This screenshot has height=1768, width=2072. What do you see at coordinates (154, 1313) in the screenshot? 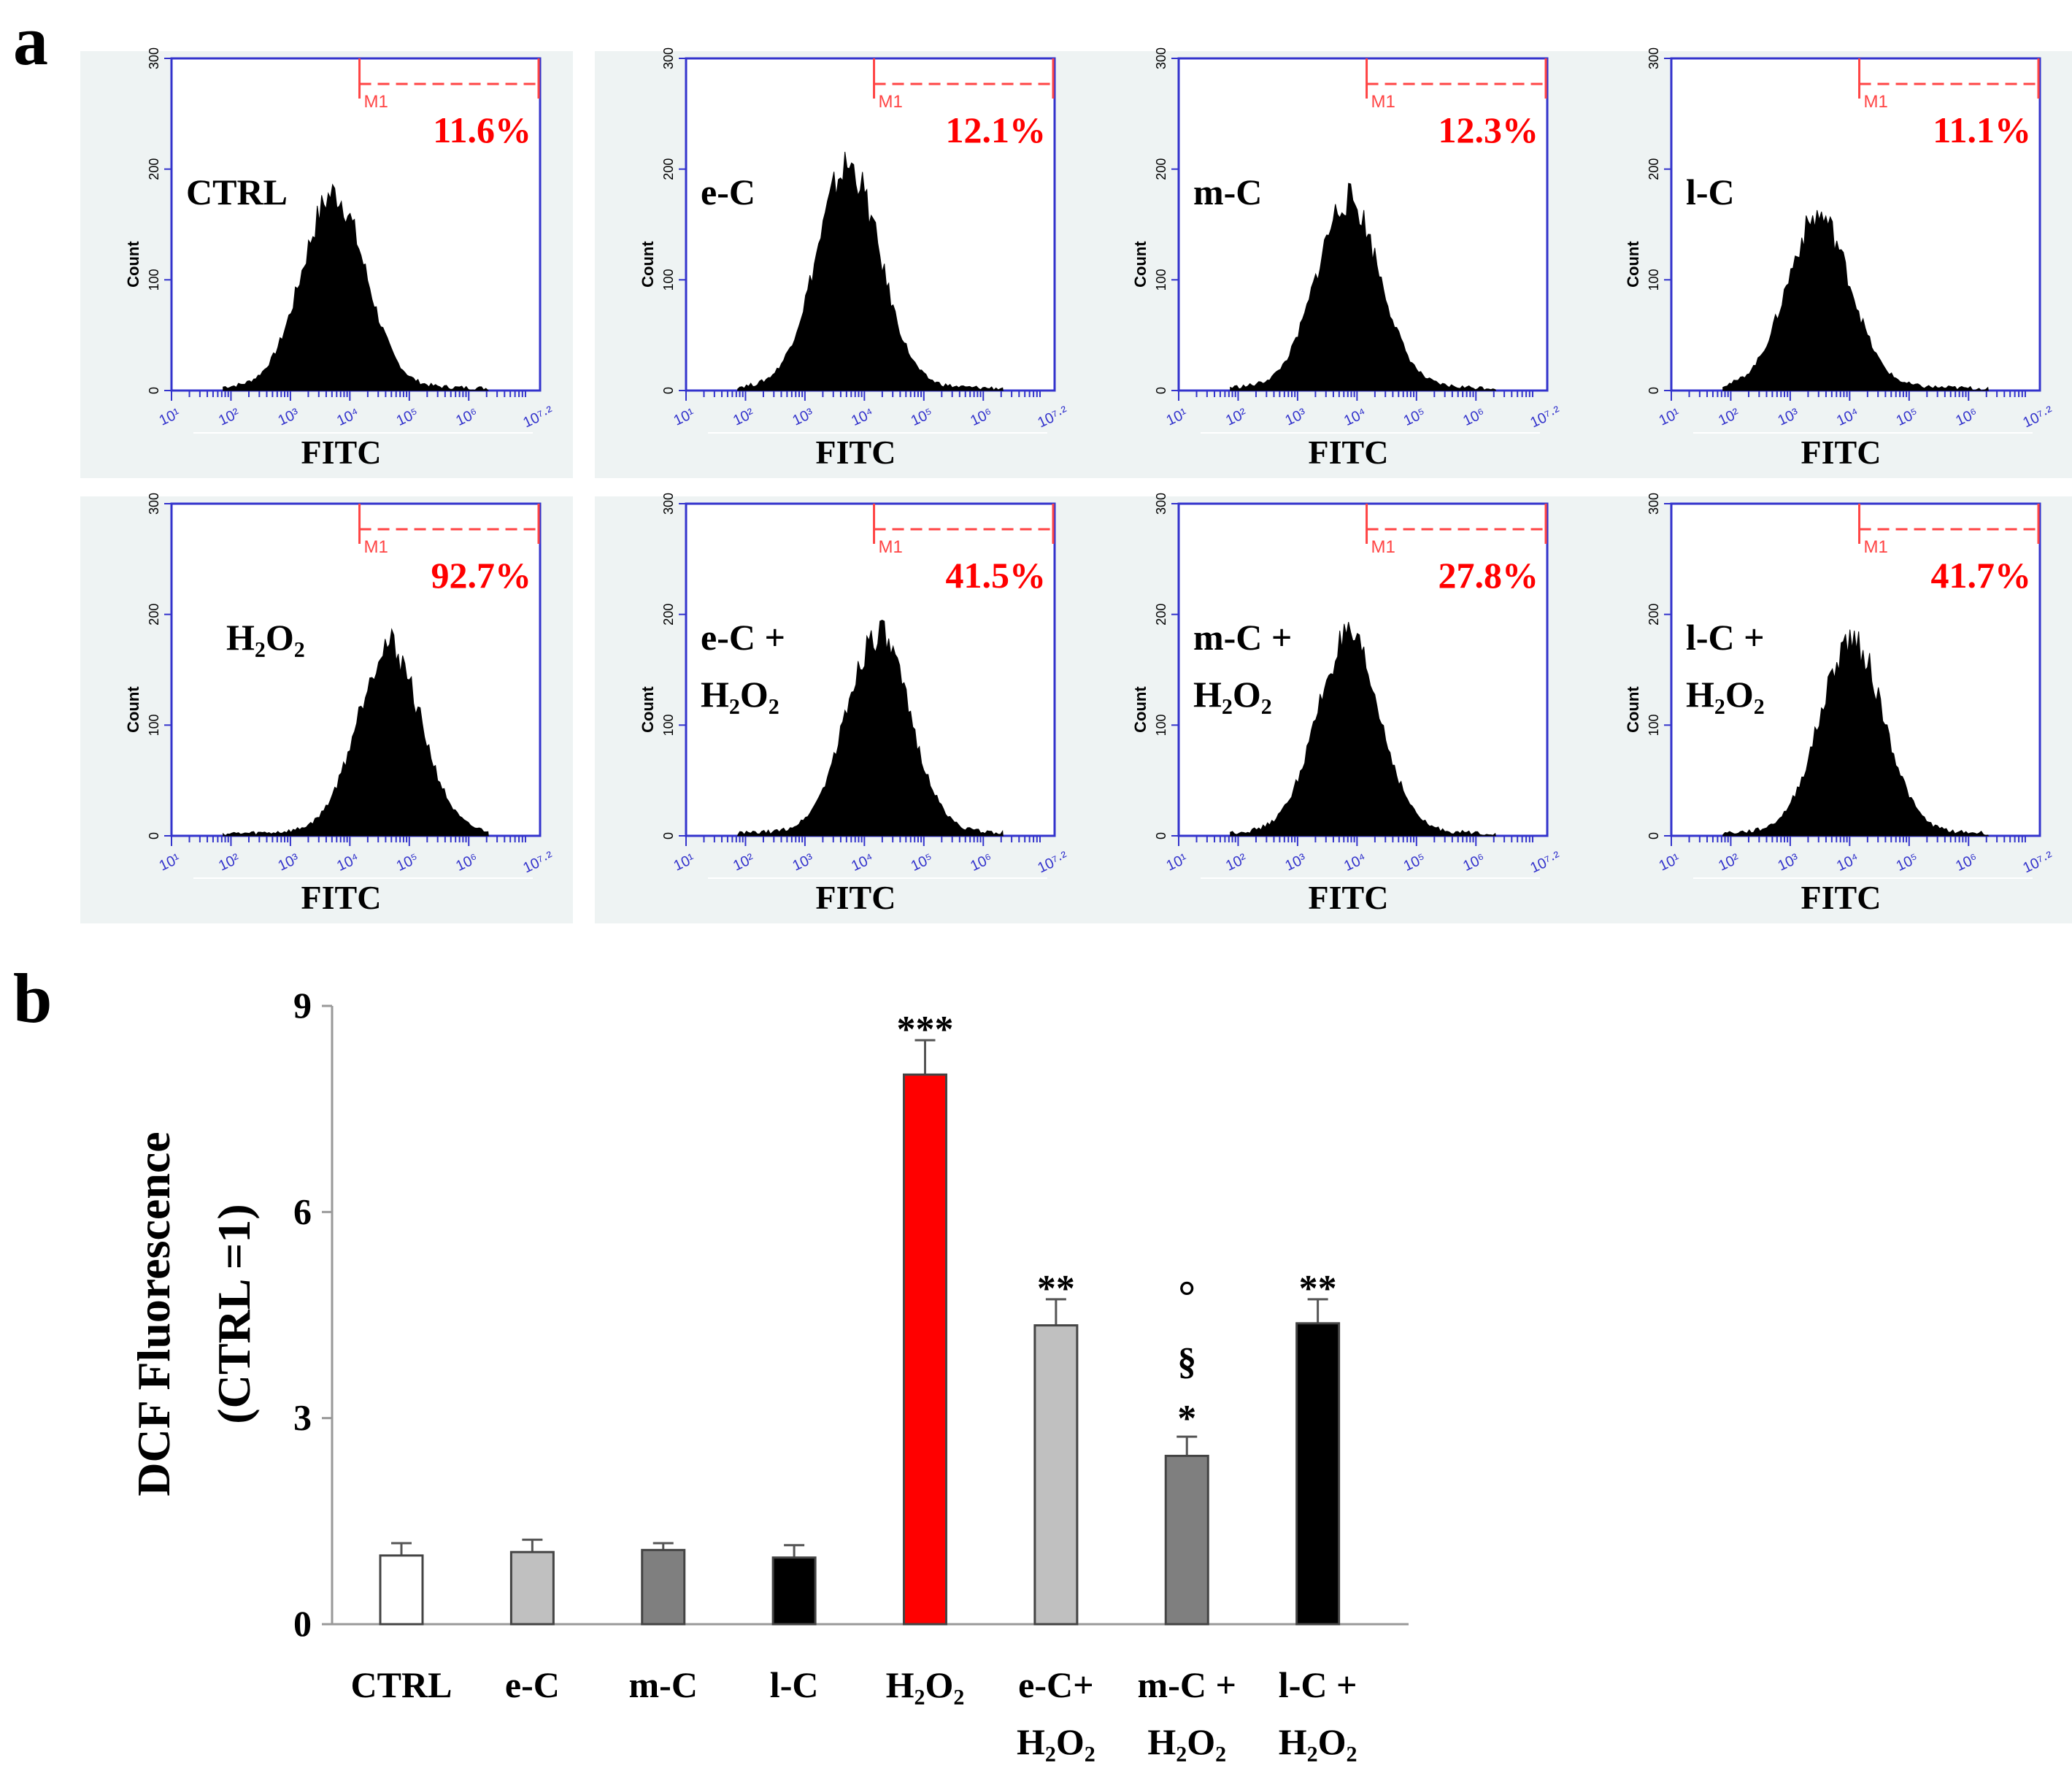
I see `y-axis-label: DCF Fluorescence` at bounding box center [154, 1313].